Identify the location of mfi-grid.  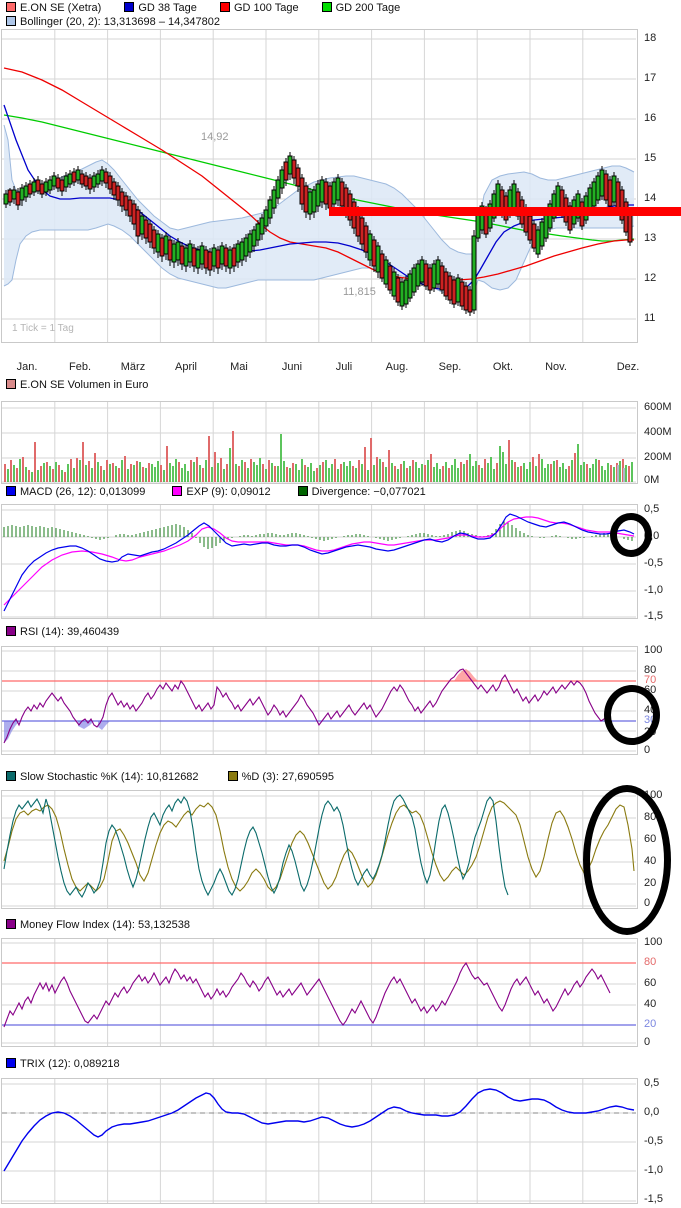
(319, 992).